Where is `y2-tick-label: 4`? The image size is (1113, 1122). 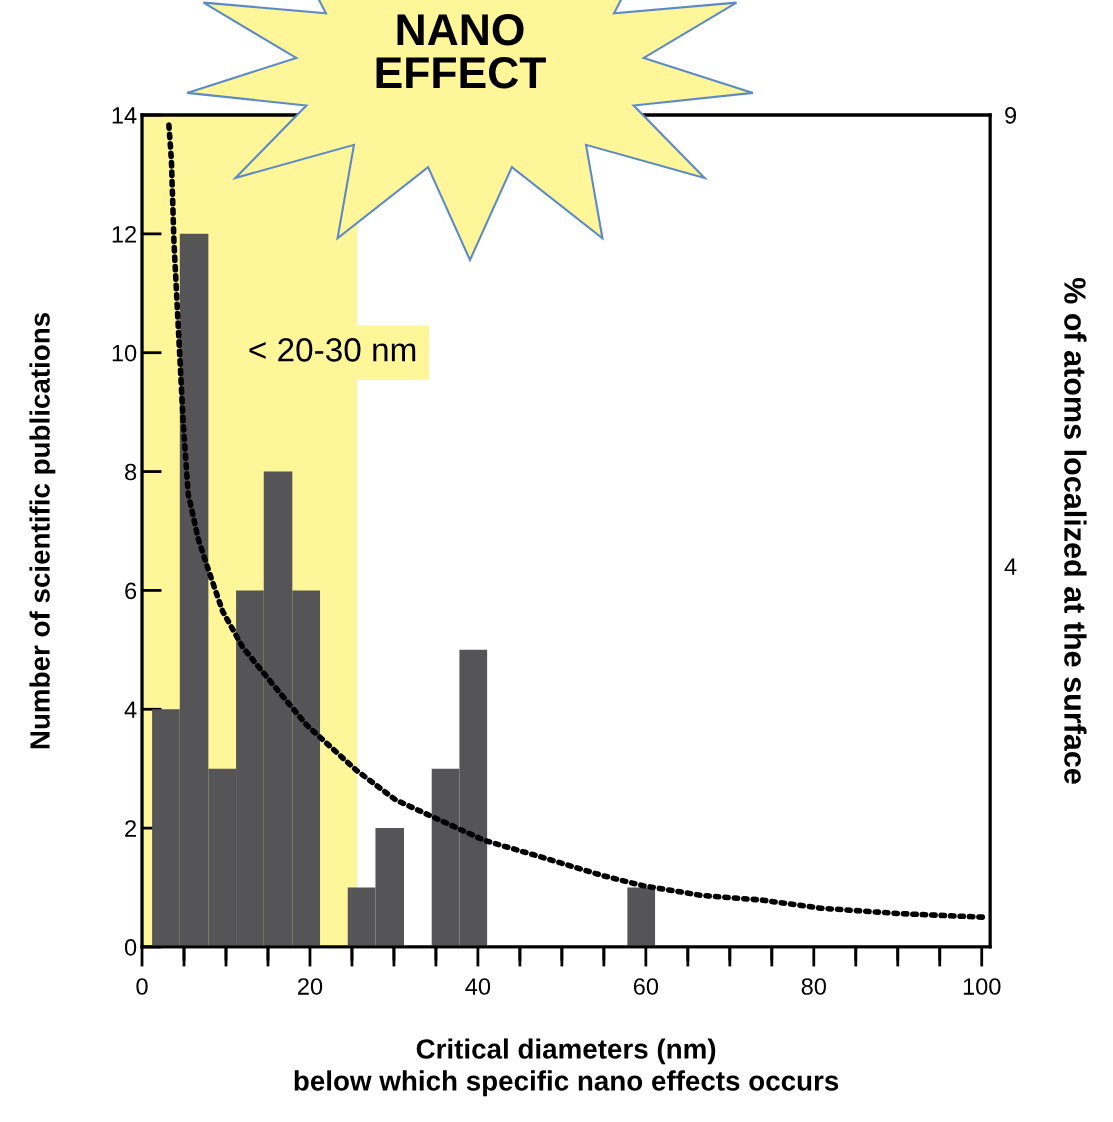
y2-tick-label: 4 is located at coordinates (1010, 566).